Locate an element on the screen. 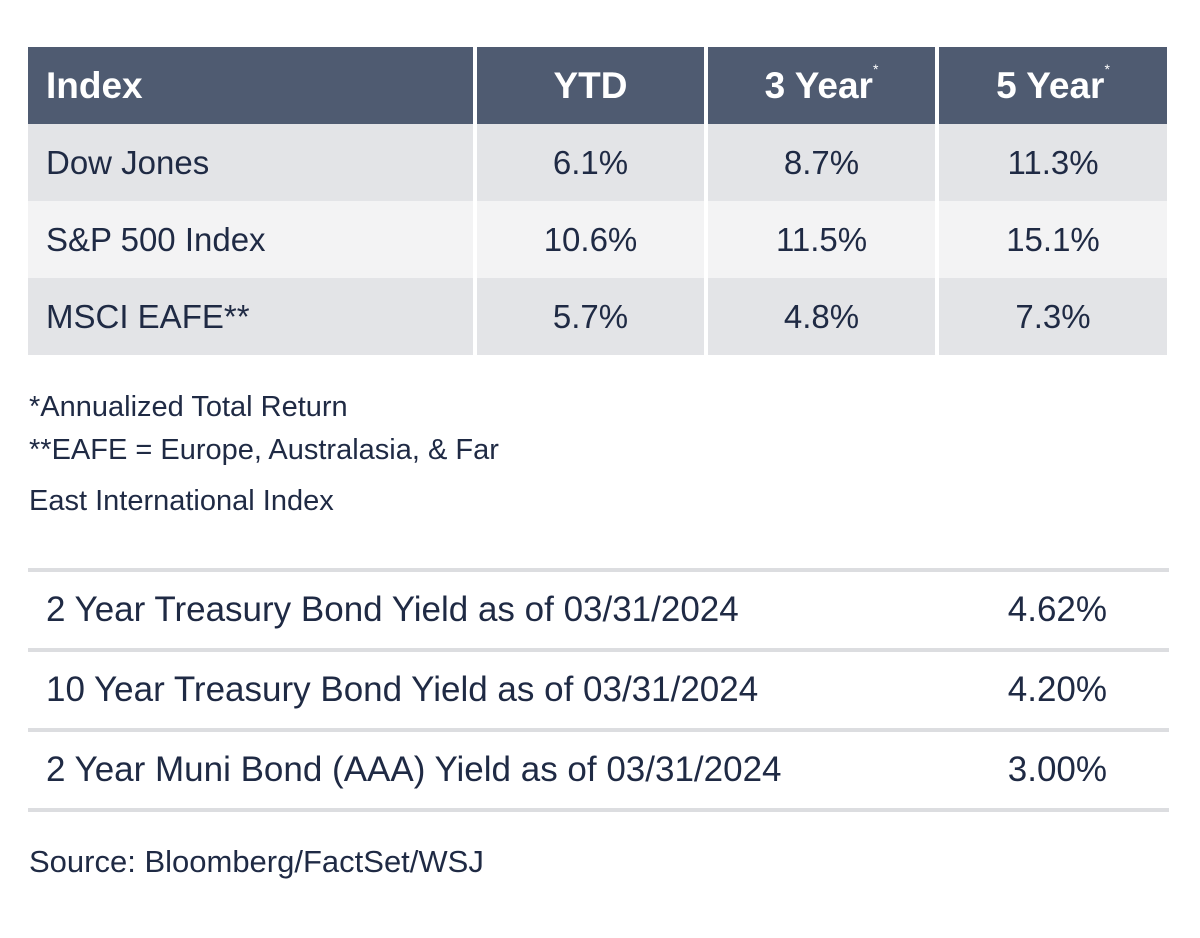 The width and height of the screenshot is (1200, 938). row-3-year-value: 8.7% is located at coordinates (822, 162).